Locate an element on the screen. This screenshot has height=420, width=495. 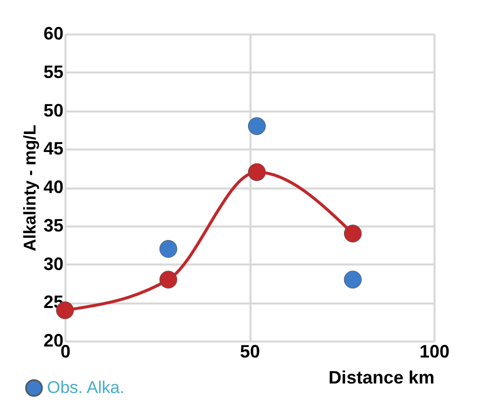
x-tick-label: 100 is located at coordinates (434, 352).